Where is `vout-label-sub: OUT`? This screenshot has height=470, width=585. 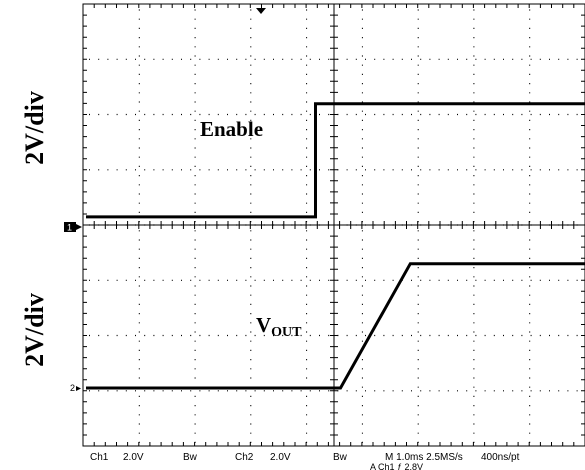
vout-label-sub: OUT is located at coordinates (286, 332).